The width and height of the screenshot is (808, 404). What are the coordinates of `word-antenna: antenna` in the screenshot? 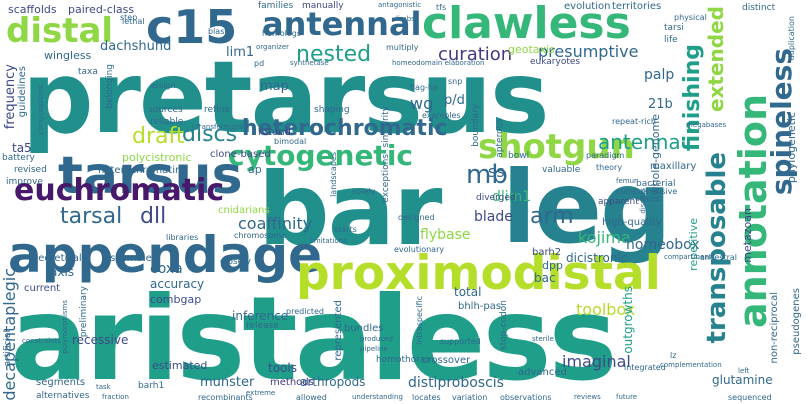 It's located at (639, 142).